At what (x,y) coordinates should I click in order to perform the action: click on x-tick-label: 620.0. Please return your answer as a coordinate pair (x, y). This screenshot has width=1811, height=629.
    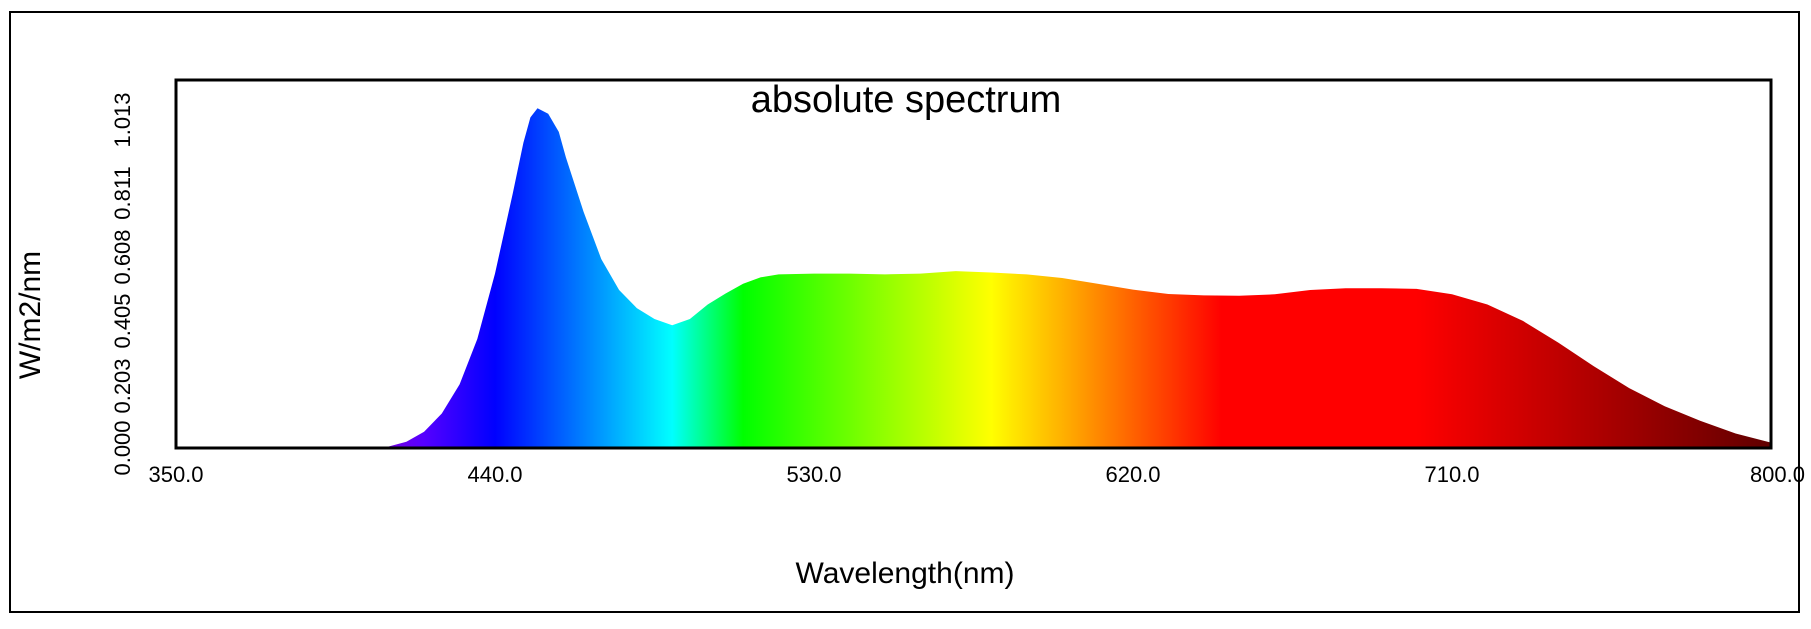
    Looking at the image, I should click on (1132, 474).